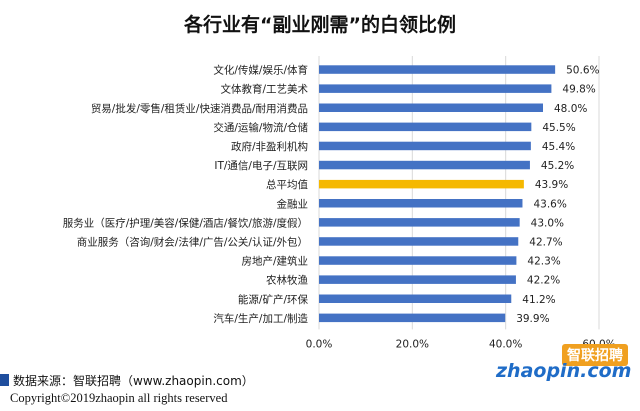  I want to click on value-label: 50.6%, so click(582, 71).